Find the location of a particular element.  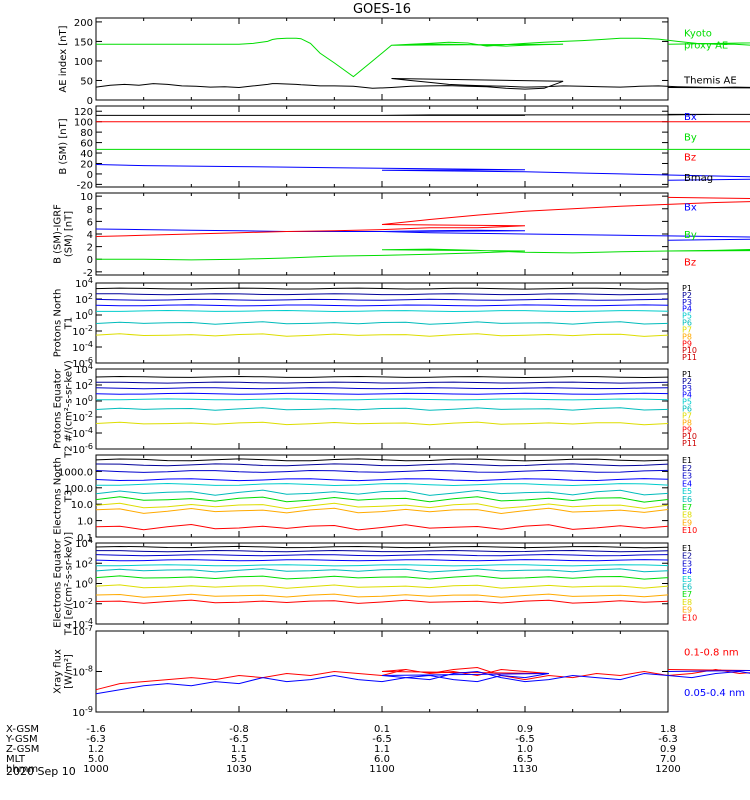

legend-p10: P10 is located at coordinates (689, 436).